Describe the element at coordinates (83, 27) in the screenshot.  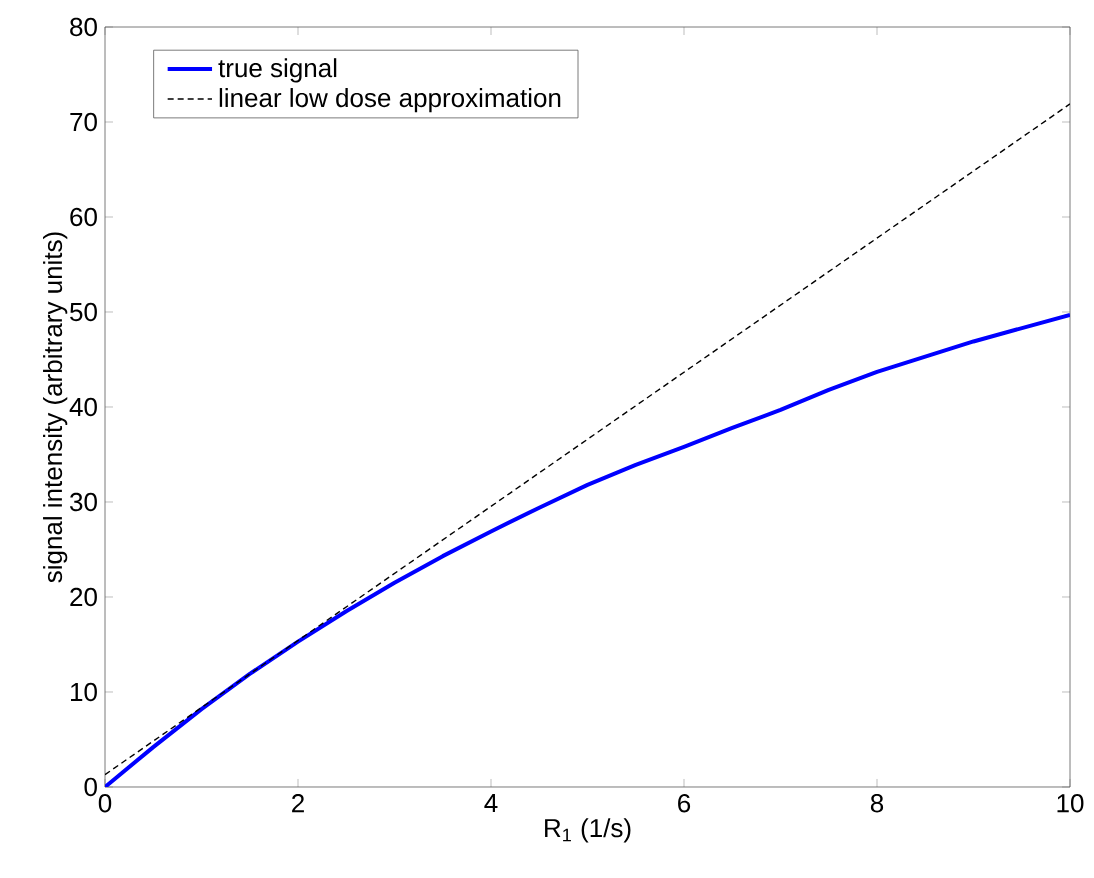
I see `y-tick-label: 80` at that location.